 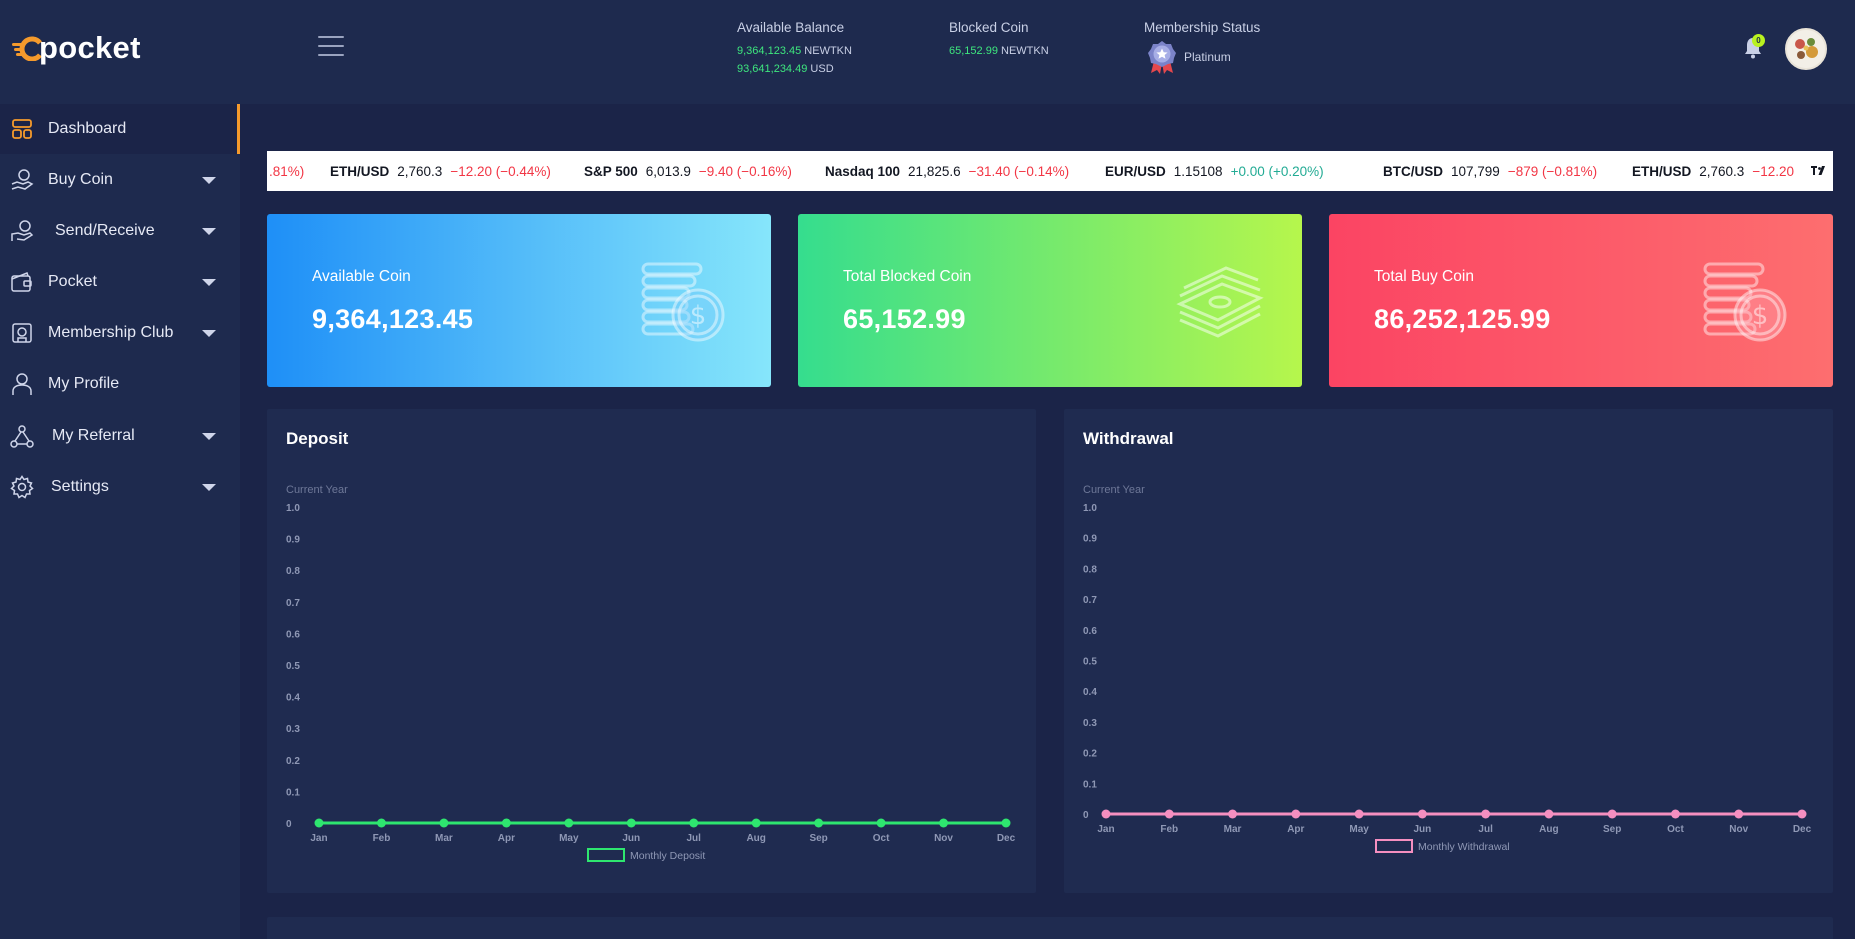 I want to click on y-tick-label: 0, so click(x=1086, y=815).